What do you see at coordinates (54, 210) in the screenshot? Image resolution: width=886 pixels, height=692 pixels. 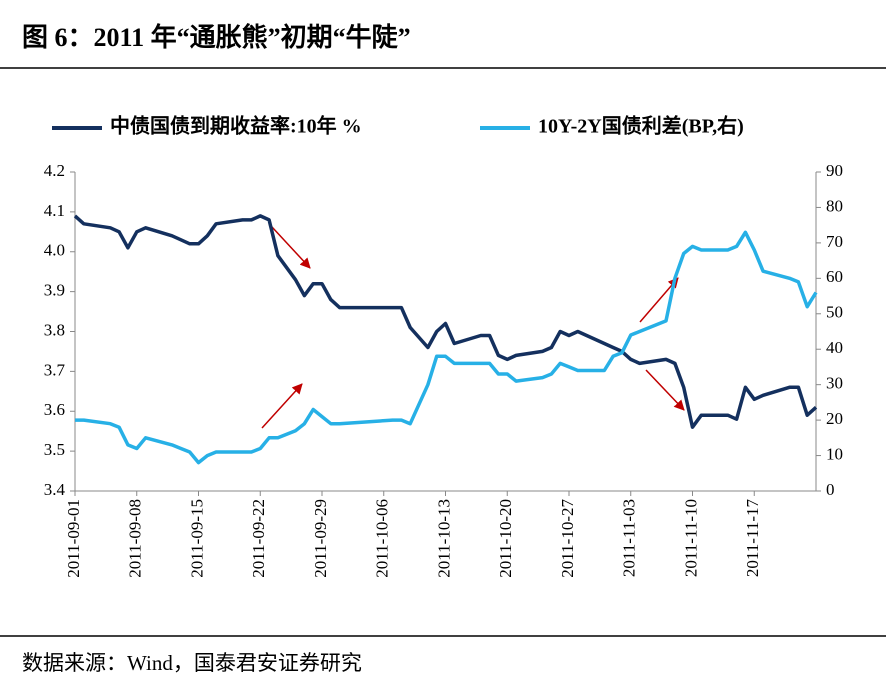 I see `y-tick-label: 4.1` at bounding box center [54, 210].